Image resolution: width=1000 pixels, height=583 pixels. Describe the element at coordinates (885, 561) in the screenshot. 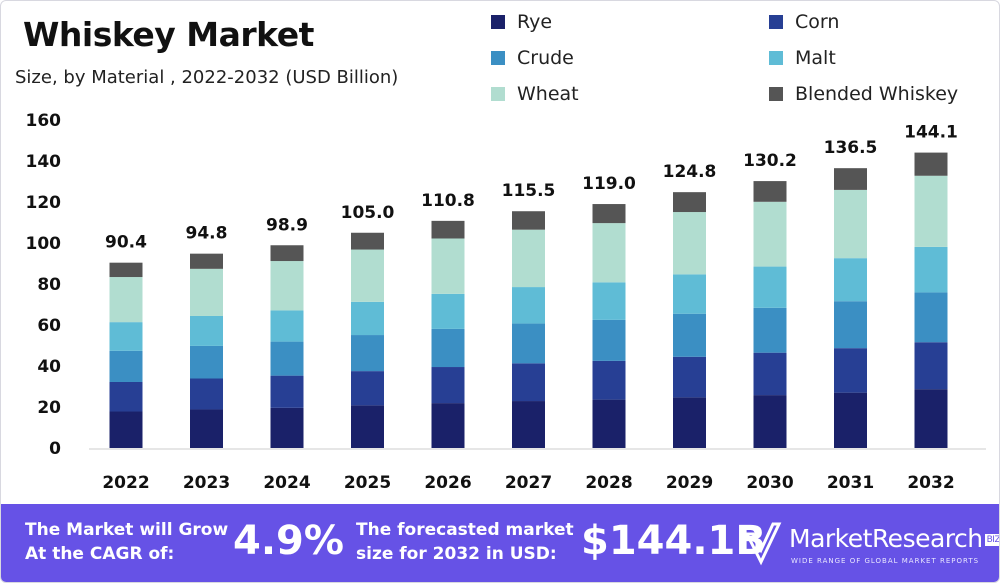

I see `logo-tagline: WIDE RANGE OF GLOBAL MARKET REPORTS` at that location.